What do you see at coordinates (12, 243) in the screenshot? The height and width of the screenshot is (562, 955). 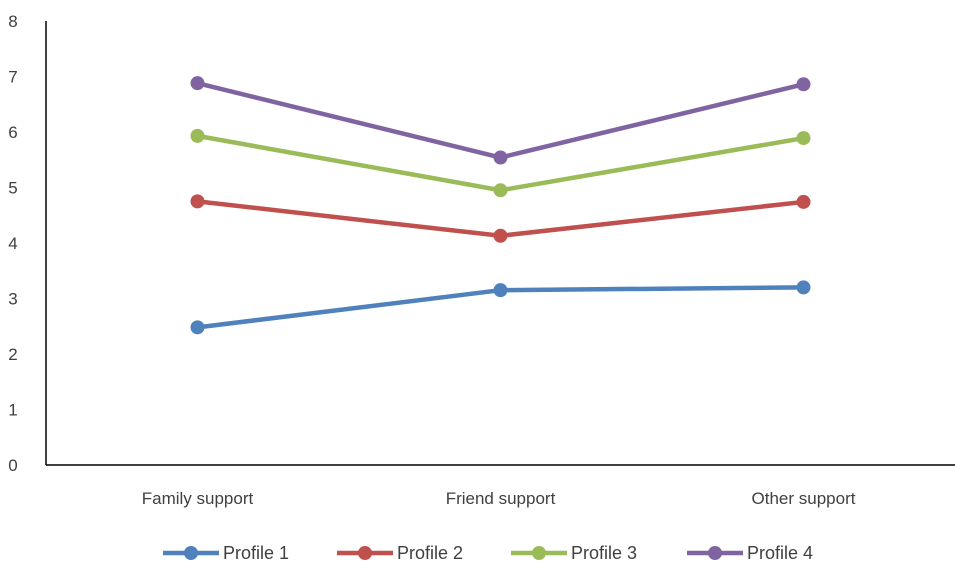 I see `y-tick-label: 4` at bounding box center [12, 243].